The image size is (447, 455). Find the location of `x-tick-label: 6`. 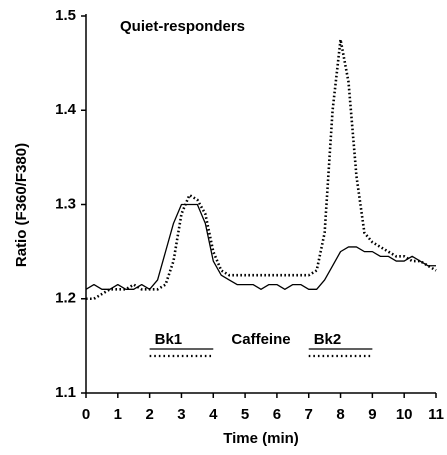

x-tick-label: 6 is located at coordinates (277, 414).